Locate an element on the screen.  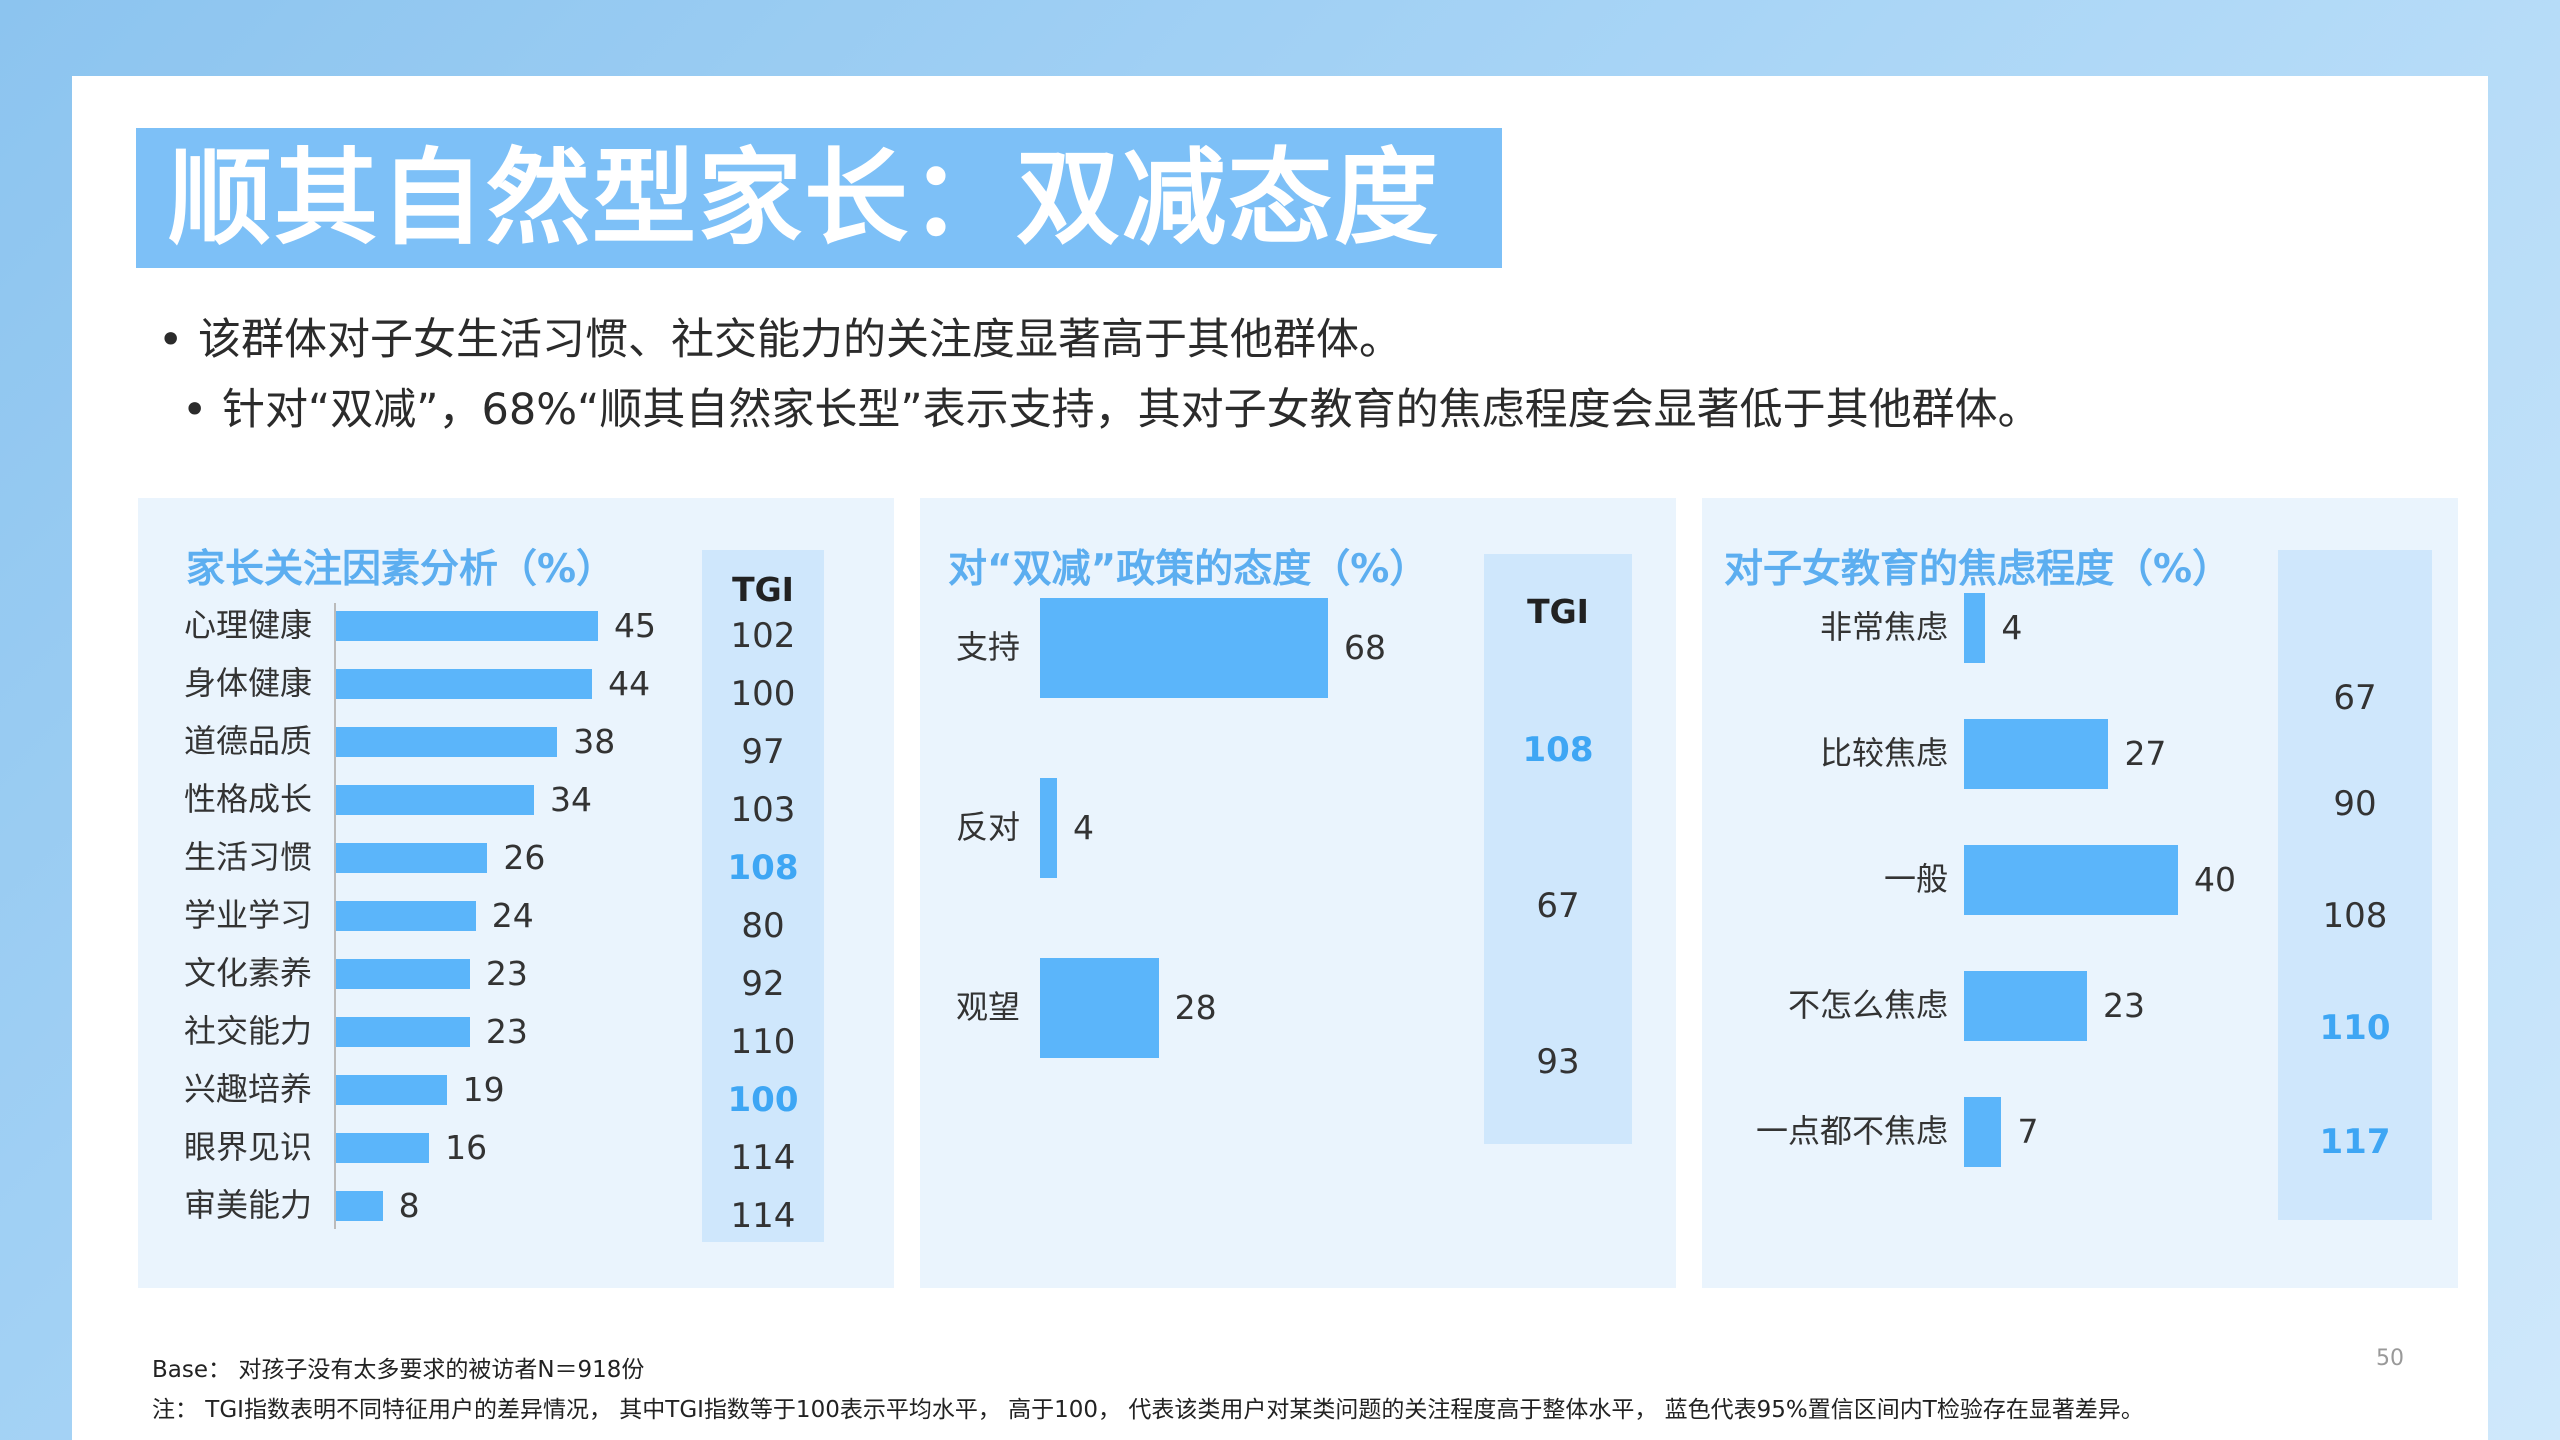
category-label: 一般 is located at coordinates (1915, 879).